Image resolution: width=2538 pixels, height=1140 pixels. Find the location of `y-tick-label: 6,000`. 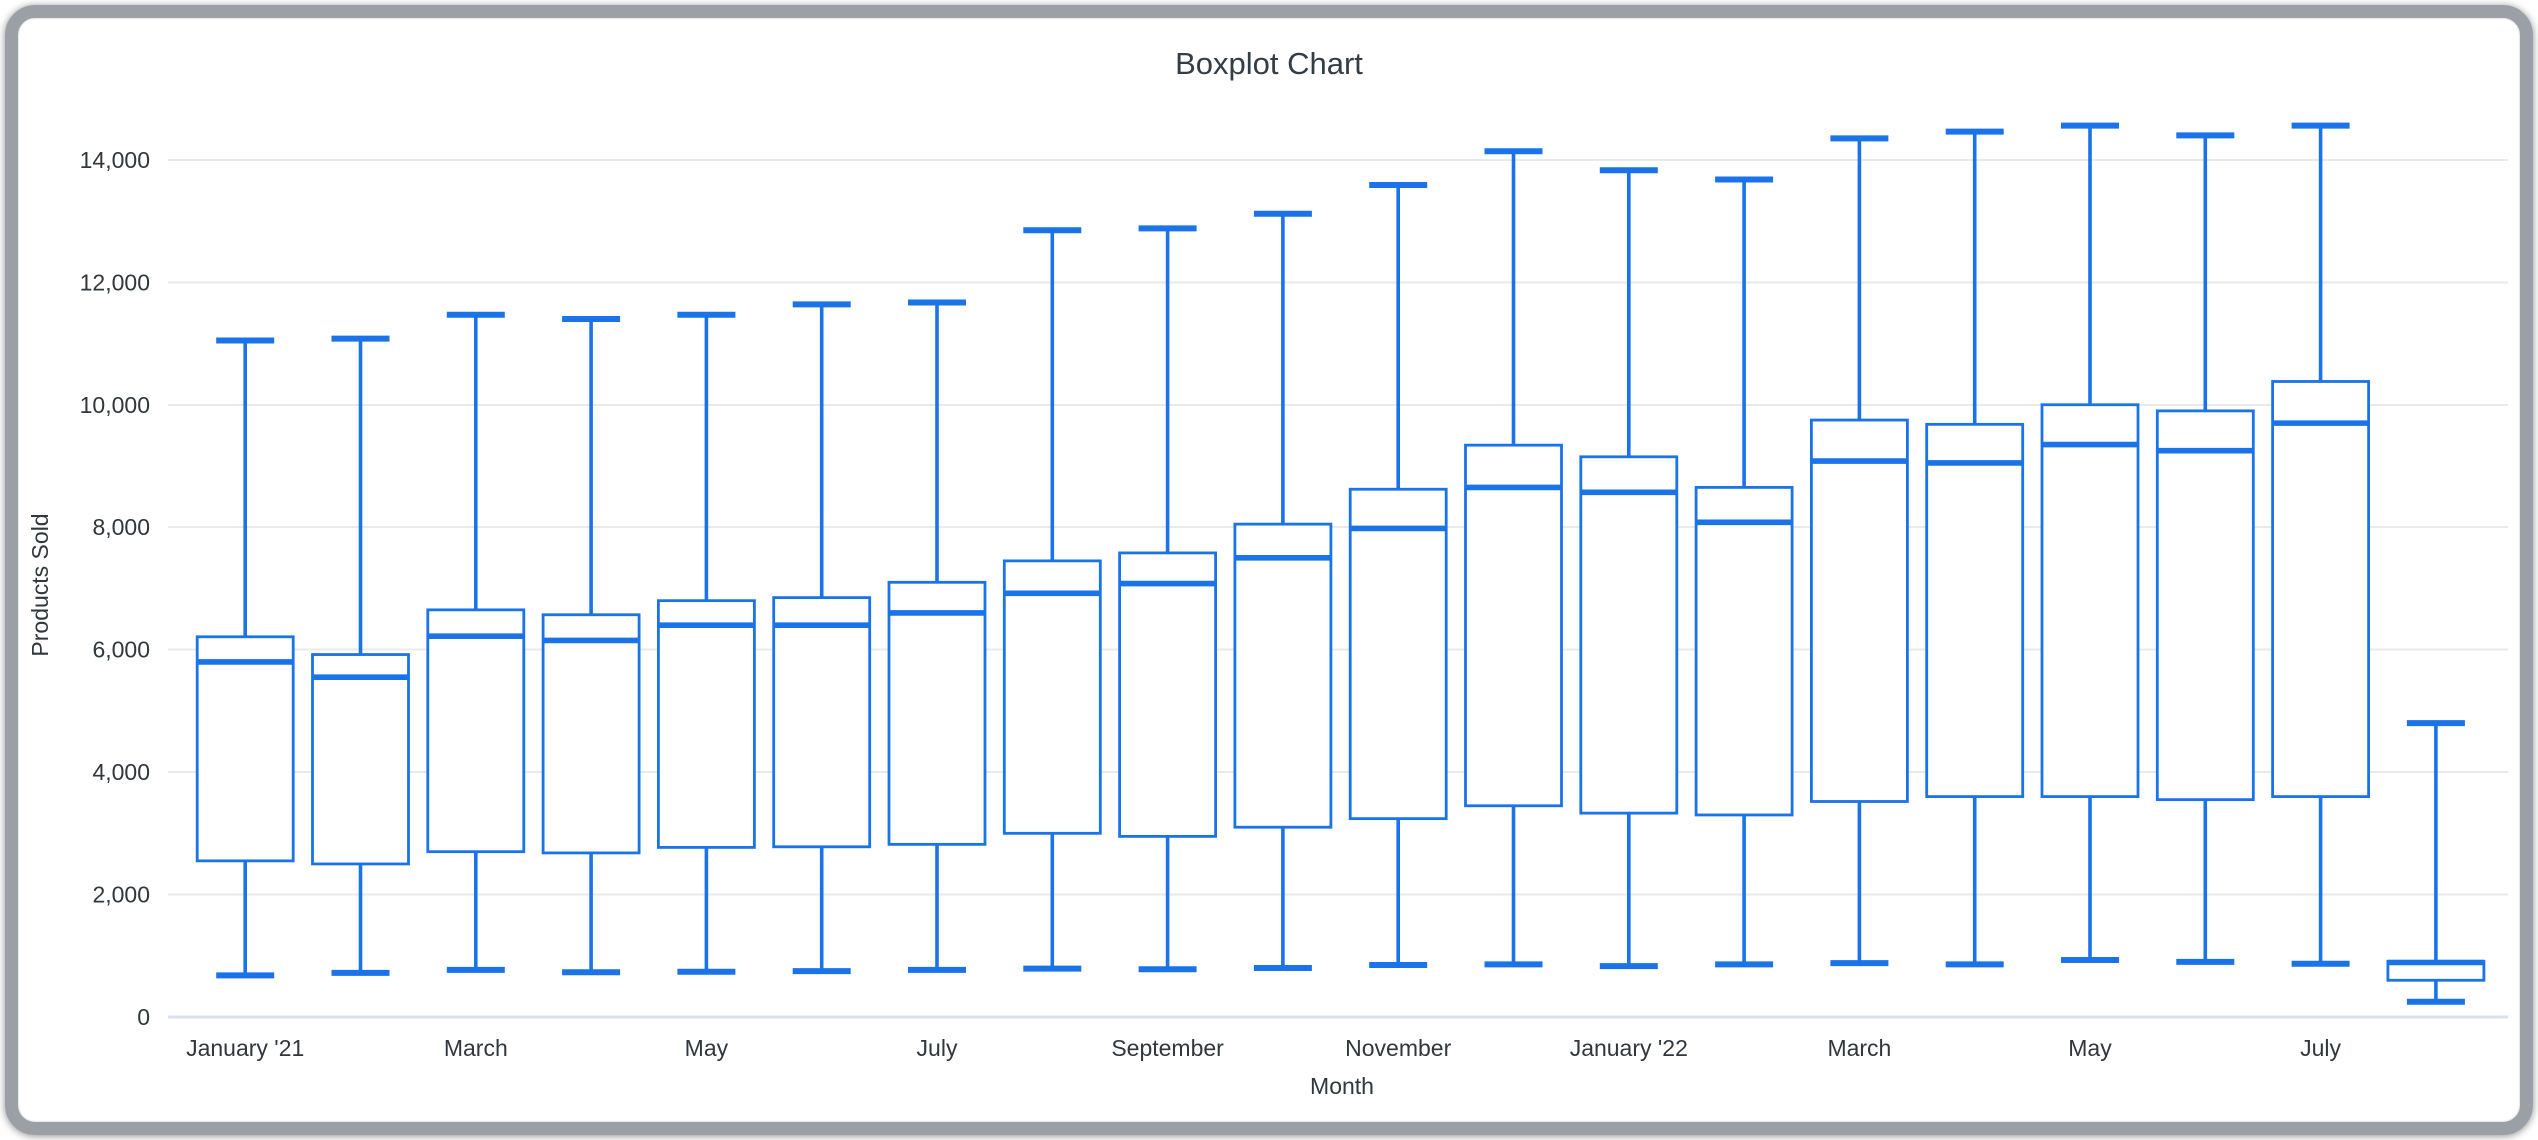

y-tick-label: 6,000 is located at coordinates (121, 650).